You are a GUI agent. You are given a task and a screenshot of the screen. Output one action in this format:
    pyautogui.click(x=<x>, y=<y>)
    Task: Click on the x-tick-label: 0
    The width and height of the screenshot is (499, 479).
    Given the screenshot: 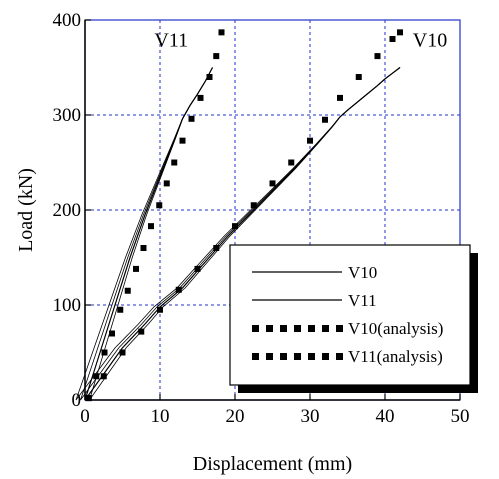 What is the action you would take?
    pyautogui.click(x=85, y=416)
    